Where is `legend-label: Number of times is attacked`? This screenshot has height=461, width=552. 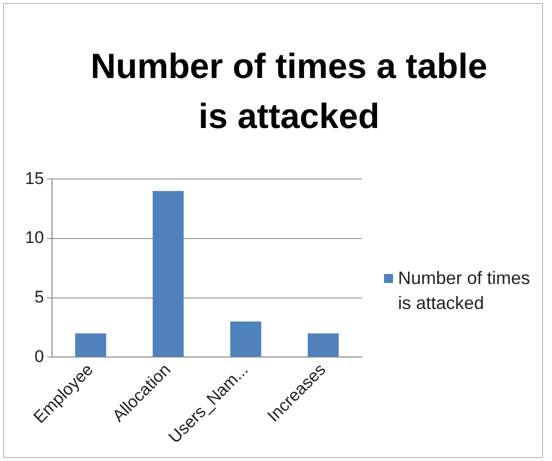
legend-label: Number of times is attacked is located at coordinates (465, 291).